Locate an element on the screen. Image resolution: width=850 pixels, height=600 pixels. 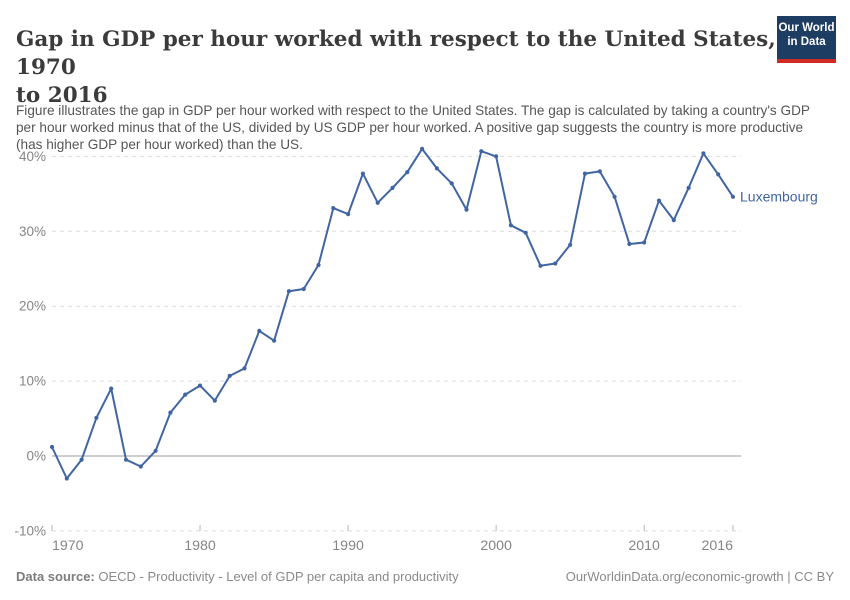
y-tick-label: -10% is located at coordinates (30, 530).